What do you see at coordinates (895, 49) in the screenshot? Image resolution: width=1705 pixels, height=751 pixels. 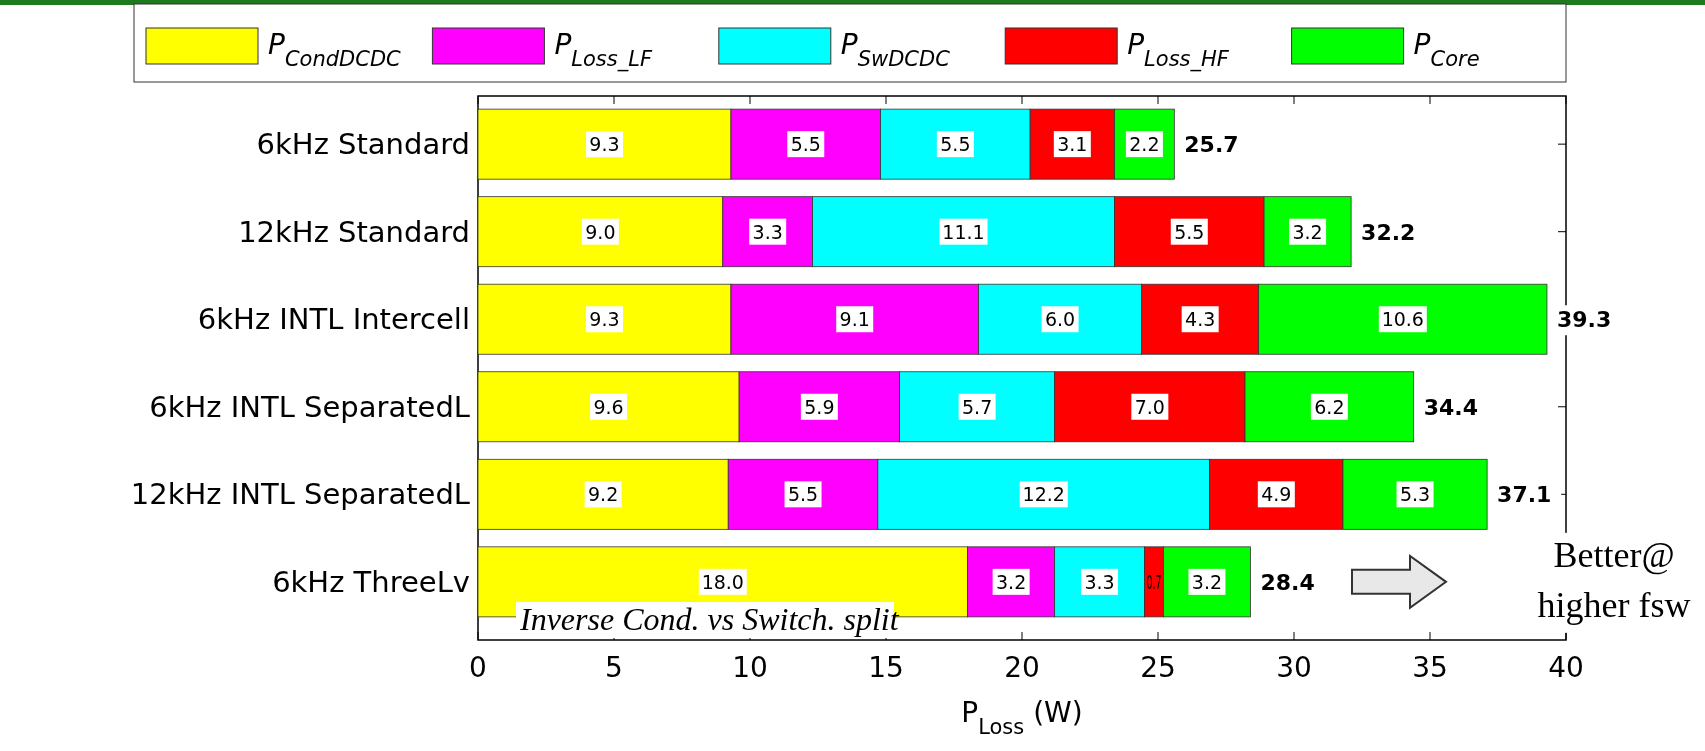 I see `legend-label: P$_{SwDCDC}$` at bounding box center [895, 49].